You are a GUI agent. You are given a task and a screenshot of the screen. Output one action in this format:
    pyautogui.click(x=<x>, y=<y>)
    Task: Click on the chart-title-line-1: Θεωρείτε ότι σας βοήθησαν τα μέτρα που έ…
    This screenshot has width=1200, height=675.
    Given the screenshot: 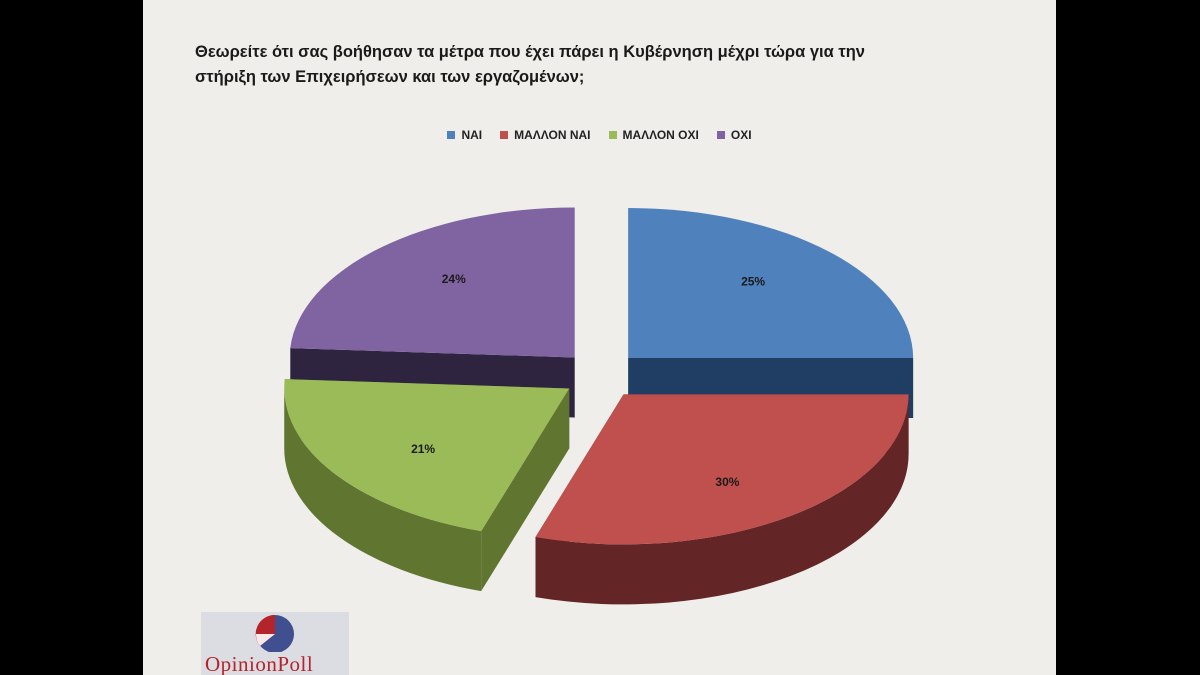 What is the action you would take?
    pyautogui.click(x=530, y=52)
    